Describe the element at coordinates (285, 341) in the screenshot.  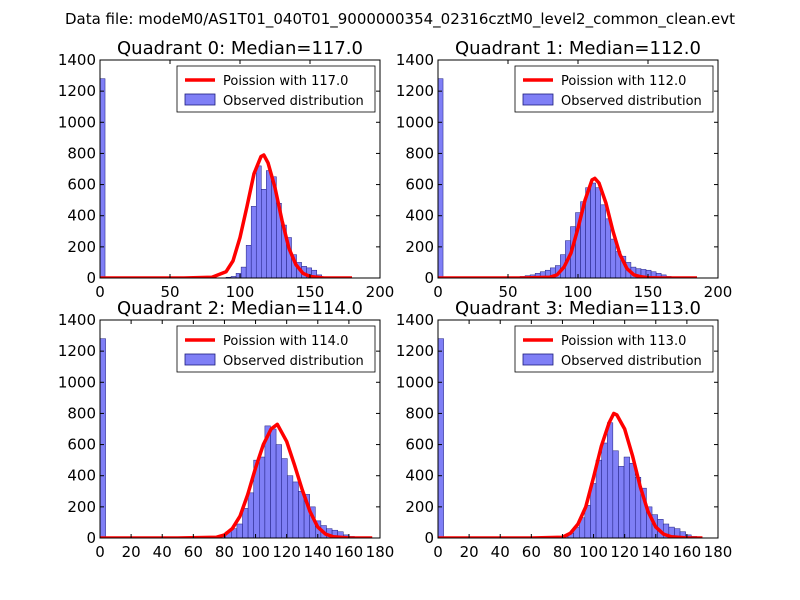
I see `legend-label: Poission with 114.0` at that location.